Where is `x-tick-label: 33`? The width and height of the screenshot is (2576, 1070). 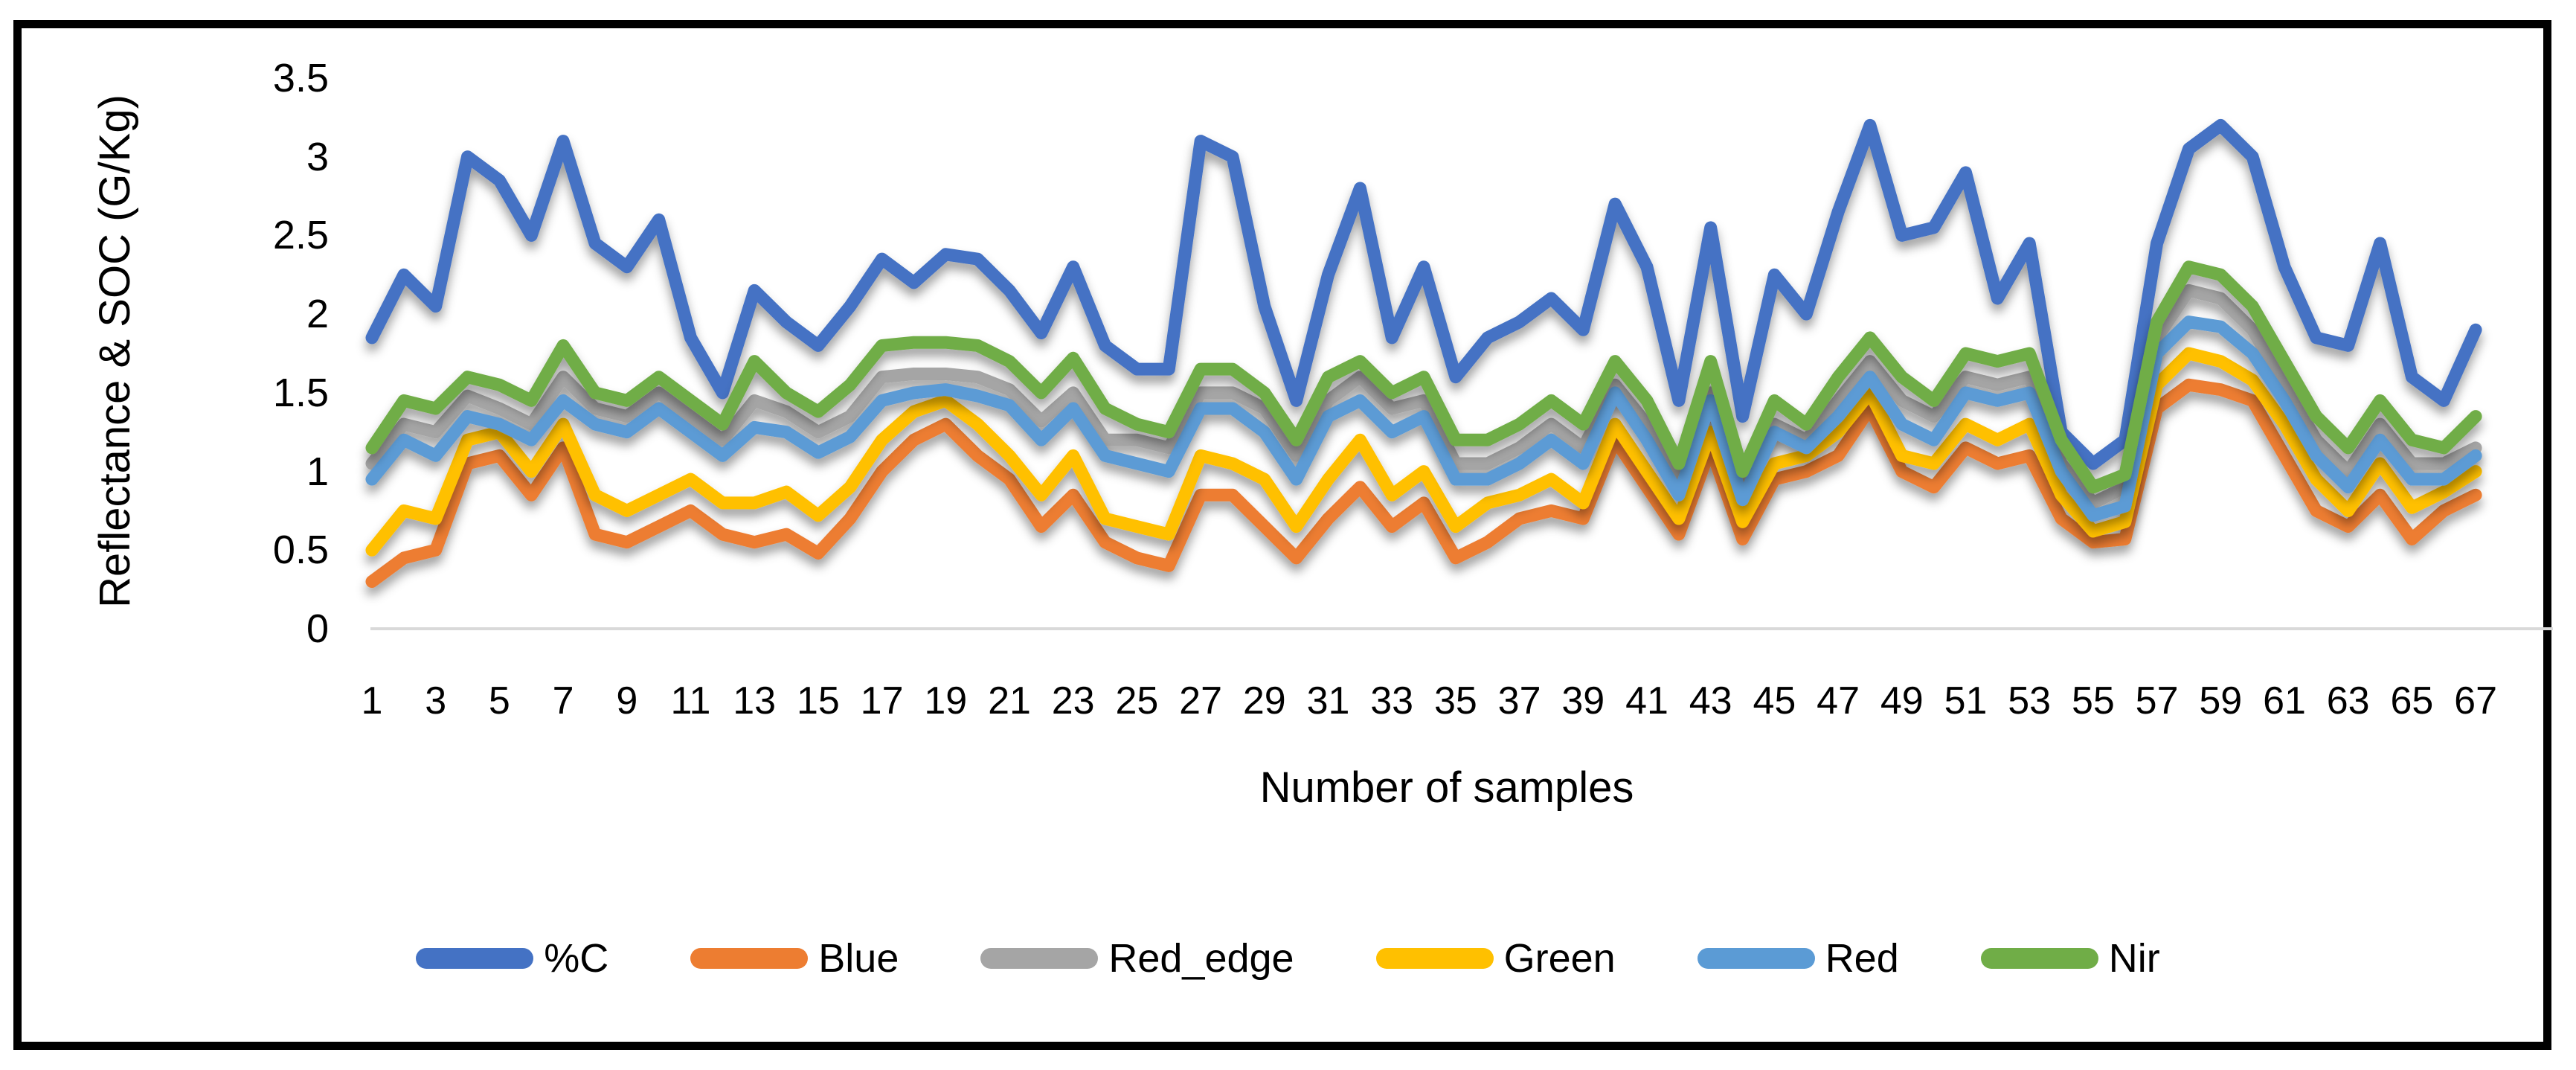
x-tick-label: 33 is located at coordinates (1392, 701).